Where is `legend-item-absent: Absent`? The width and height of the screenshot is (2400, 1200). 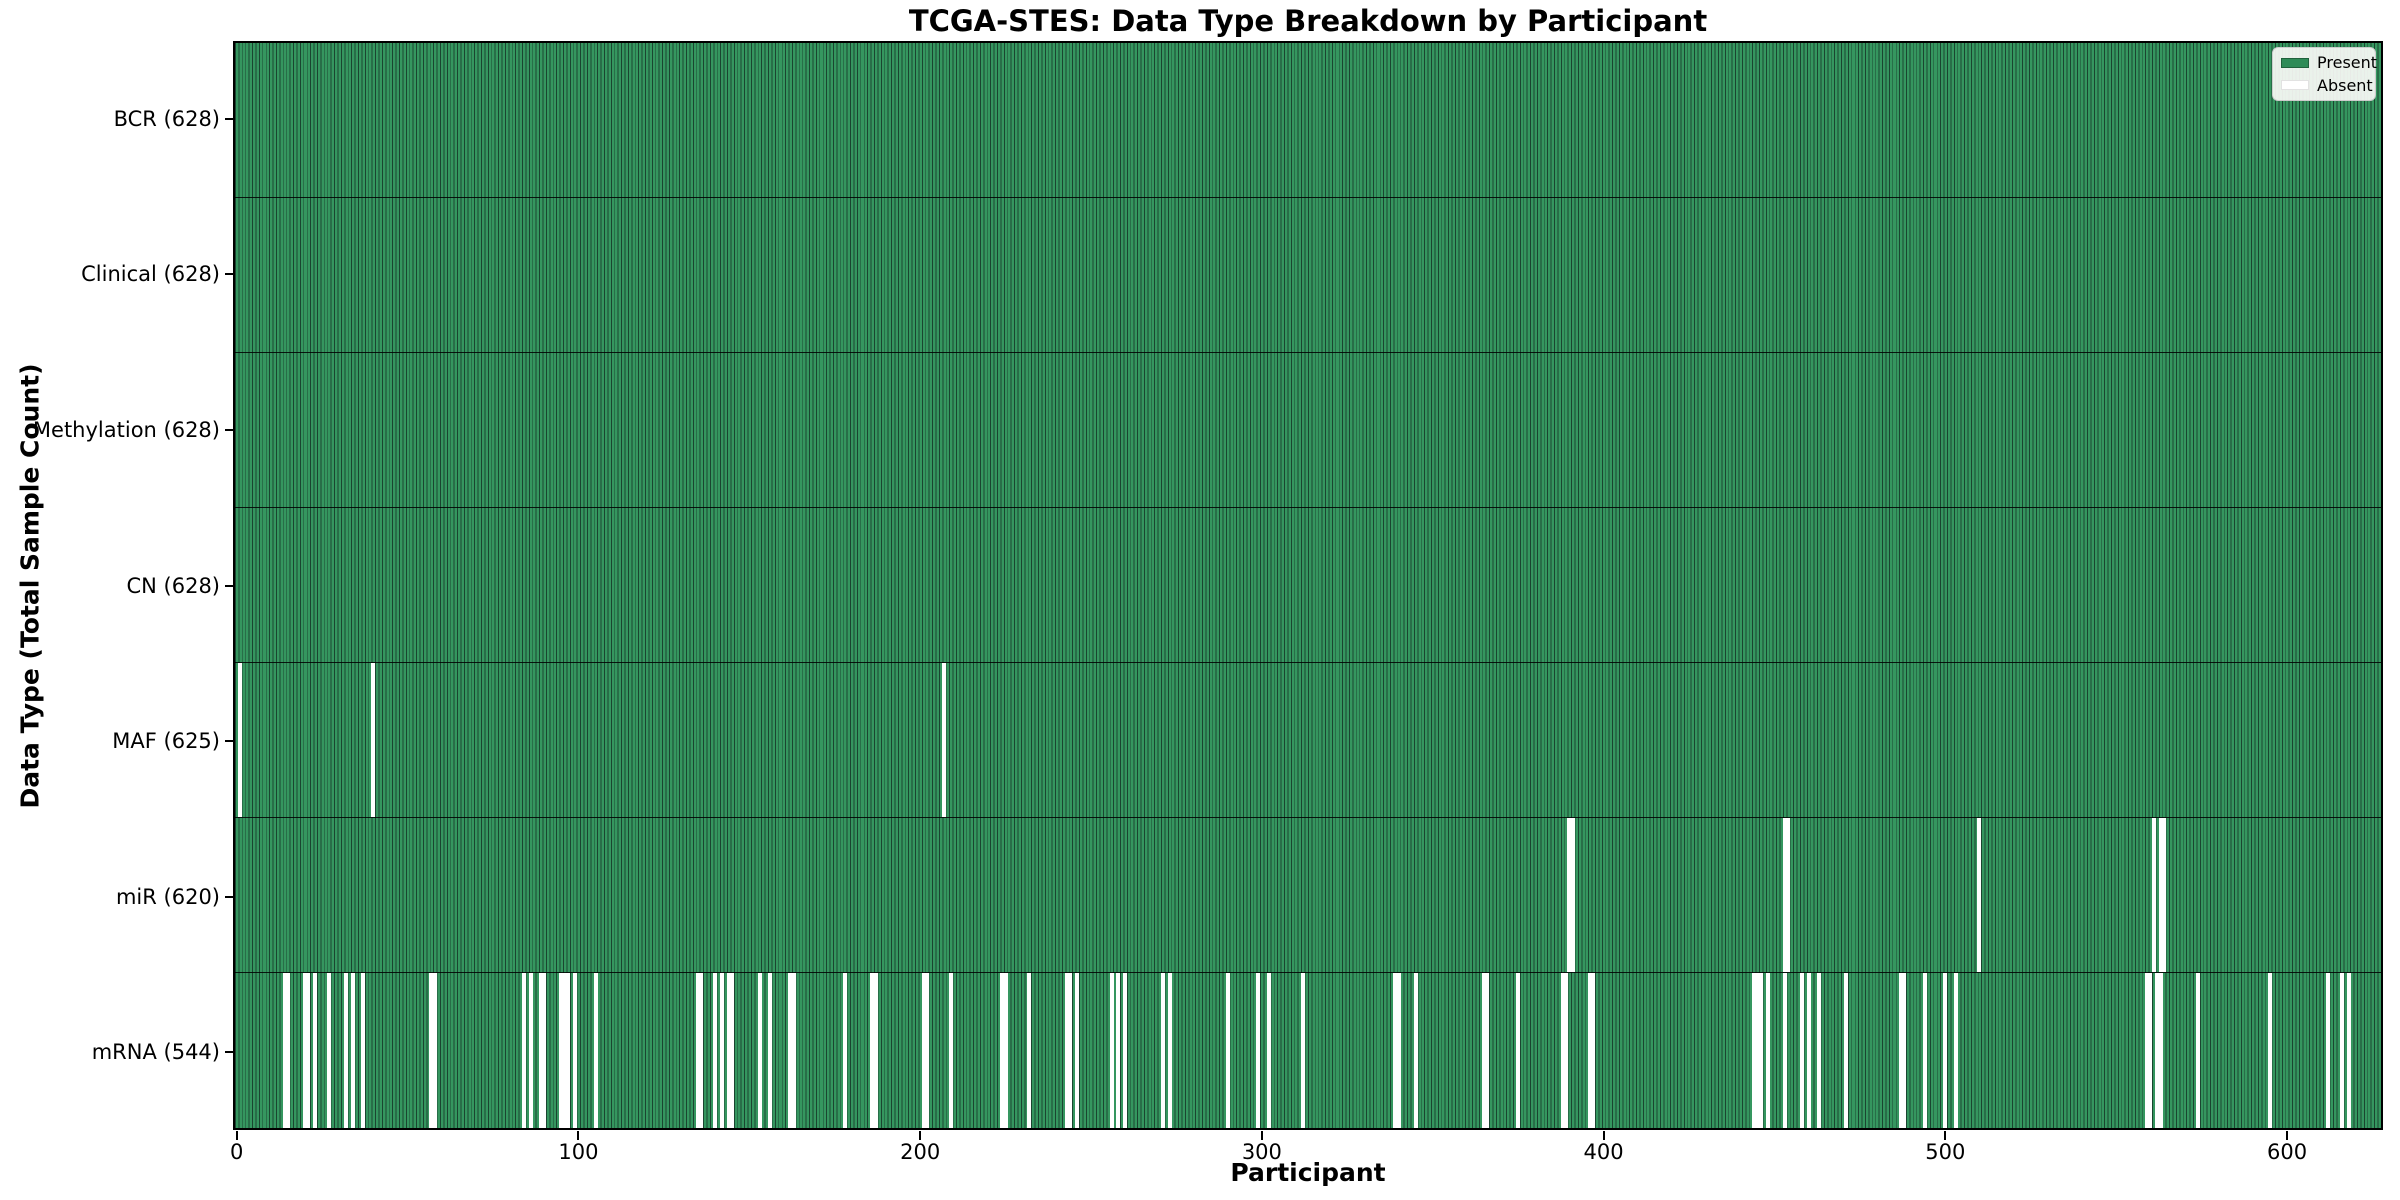
legend-item-absent: Absent is located at coordinates (2327, 85).